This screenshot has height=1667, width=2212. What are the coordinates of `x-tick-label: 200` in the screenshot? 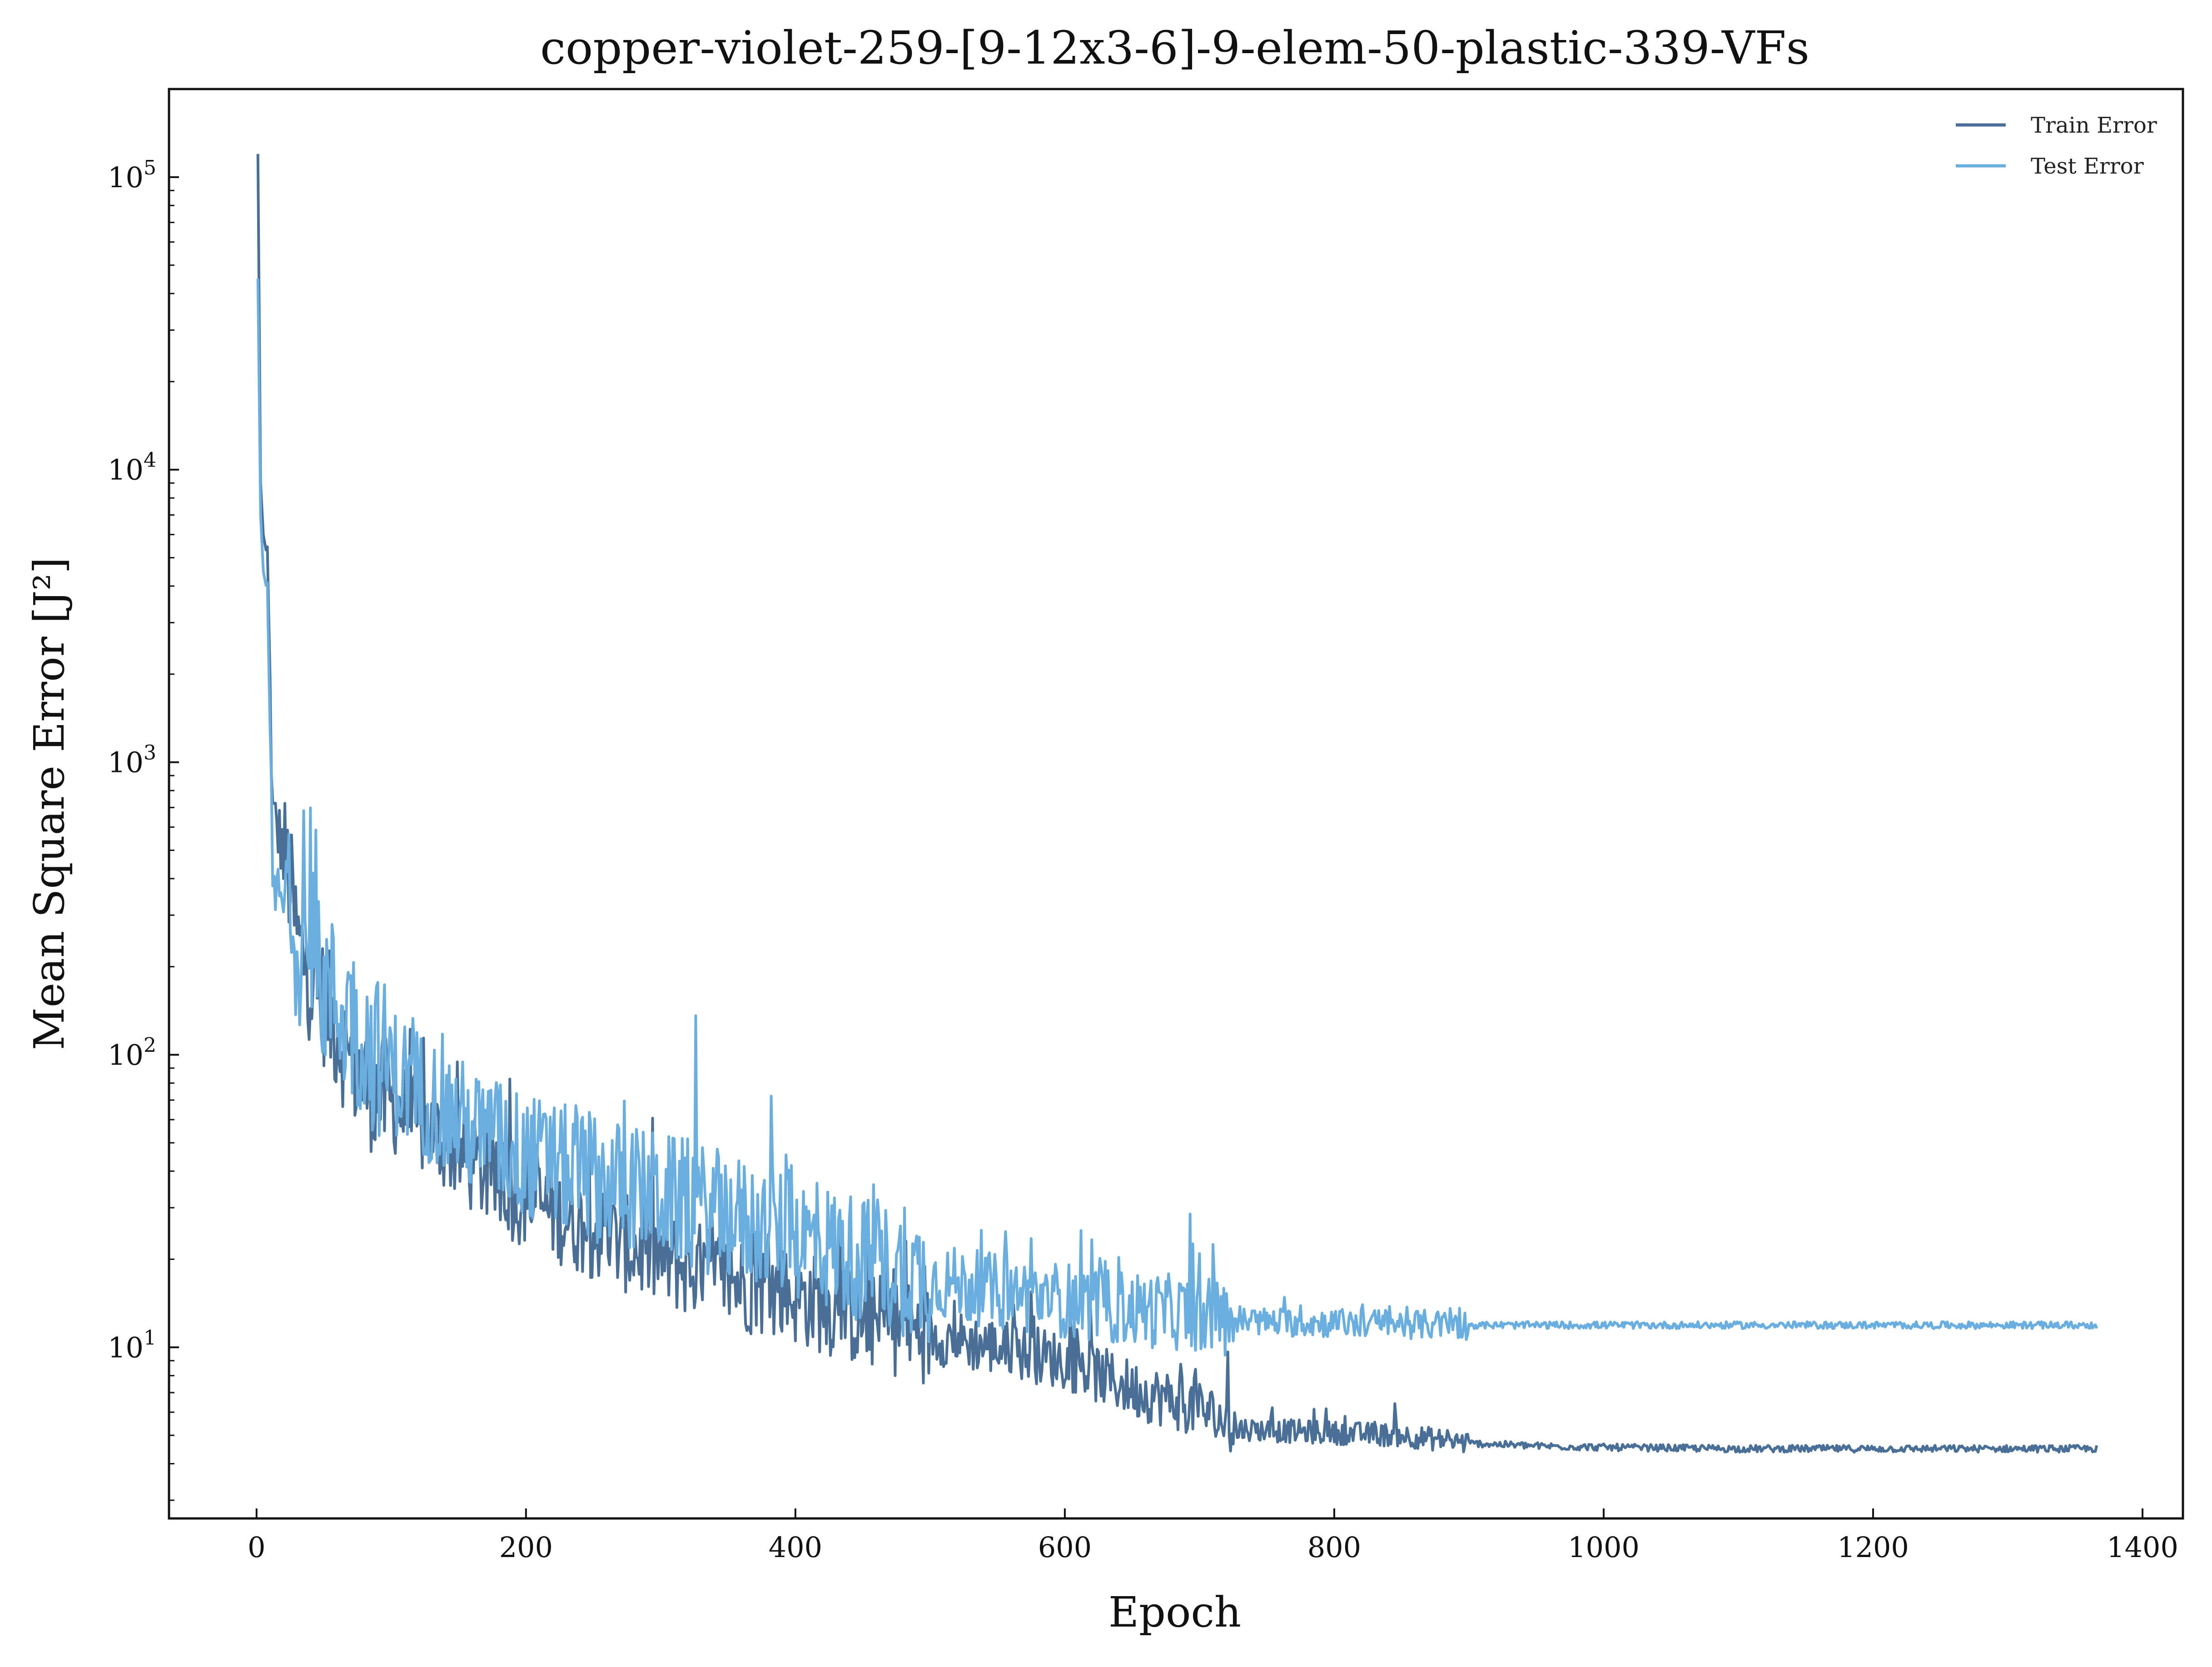 It's located at (526, 1547).